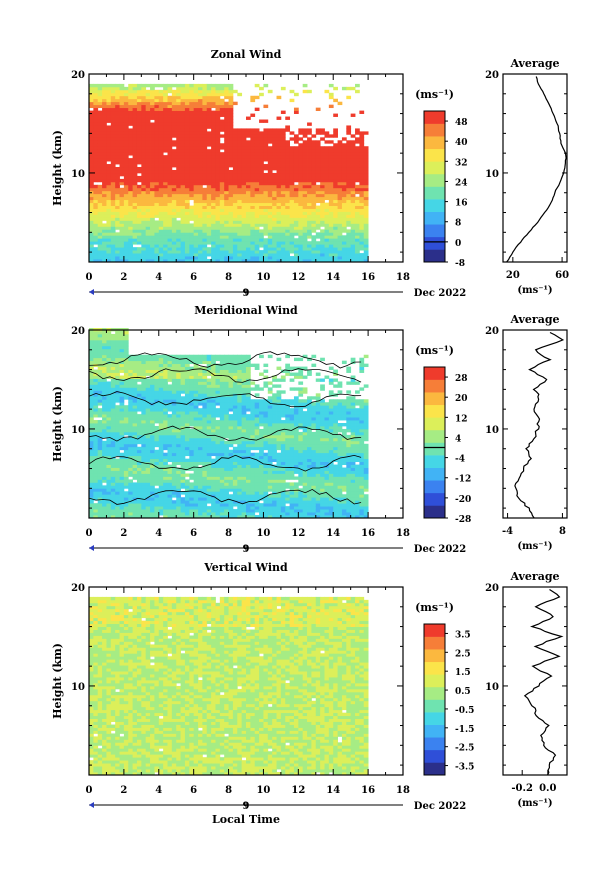 This screenshot has height=873, width=616. Describe the element at coordinates (464, 768) in the screenshot. I see `colorbar-tick-label: -3.5` at that location.